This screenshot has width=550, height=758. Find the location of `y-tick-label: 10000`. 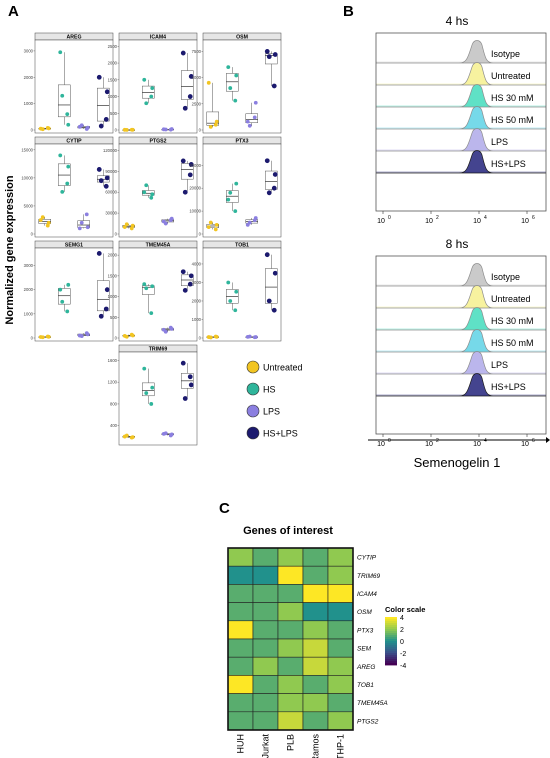

y-tick-label: 10000 is located at coordinates (27, 177).